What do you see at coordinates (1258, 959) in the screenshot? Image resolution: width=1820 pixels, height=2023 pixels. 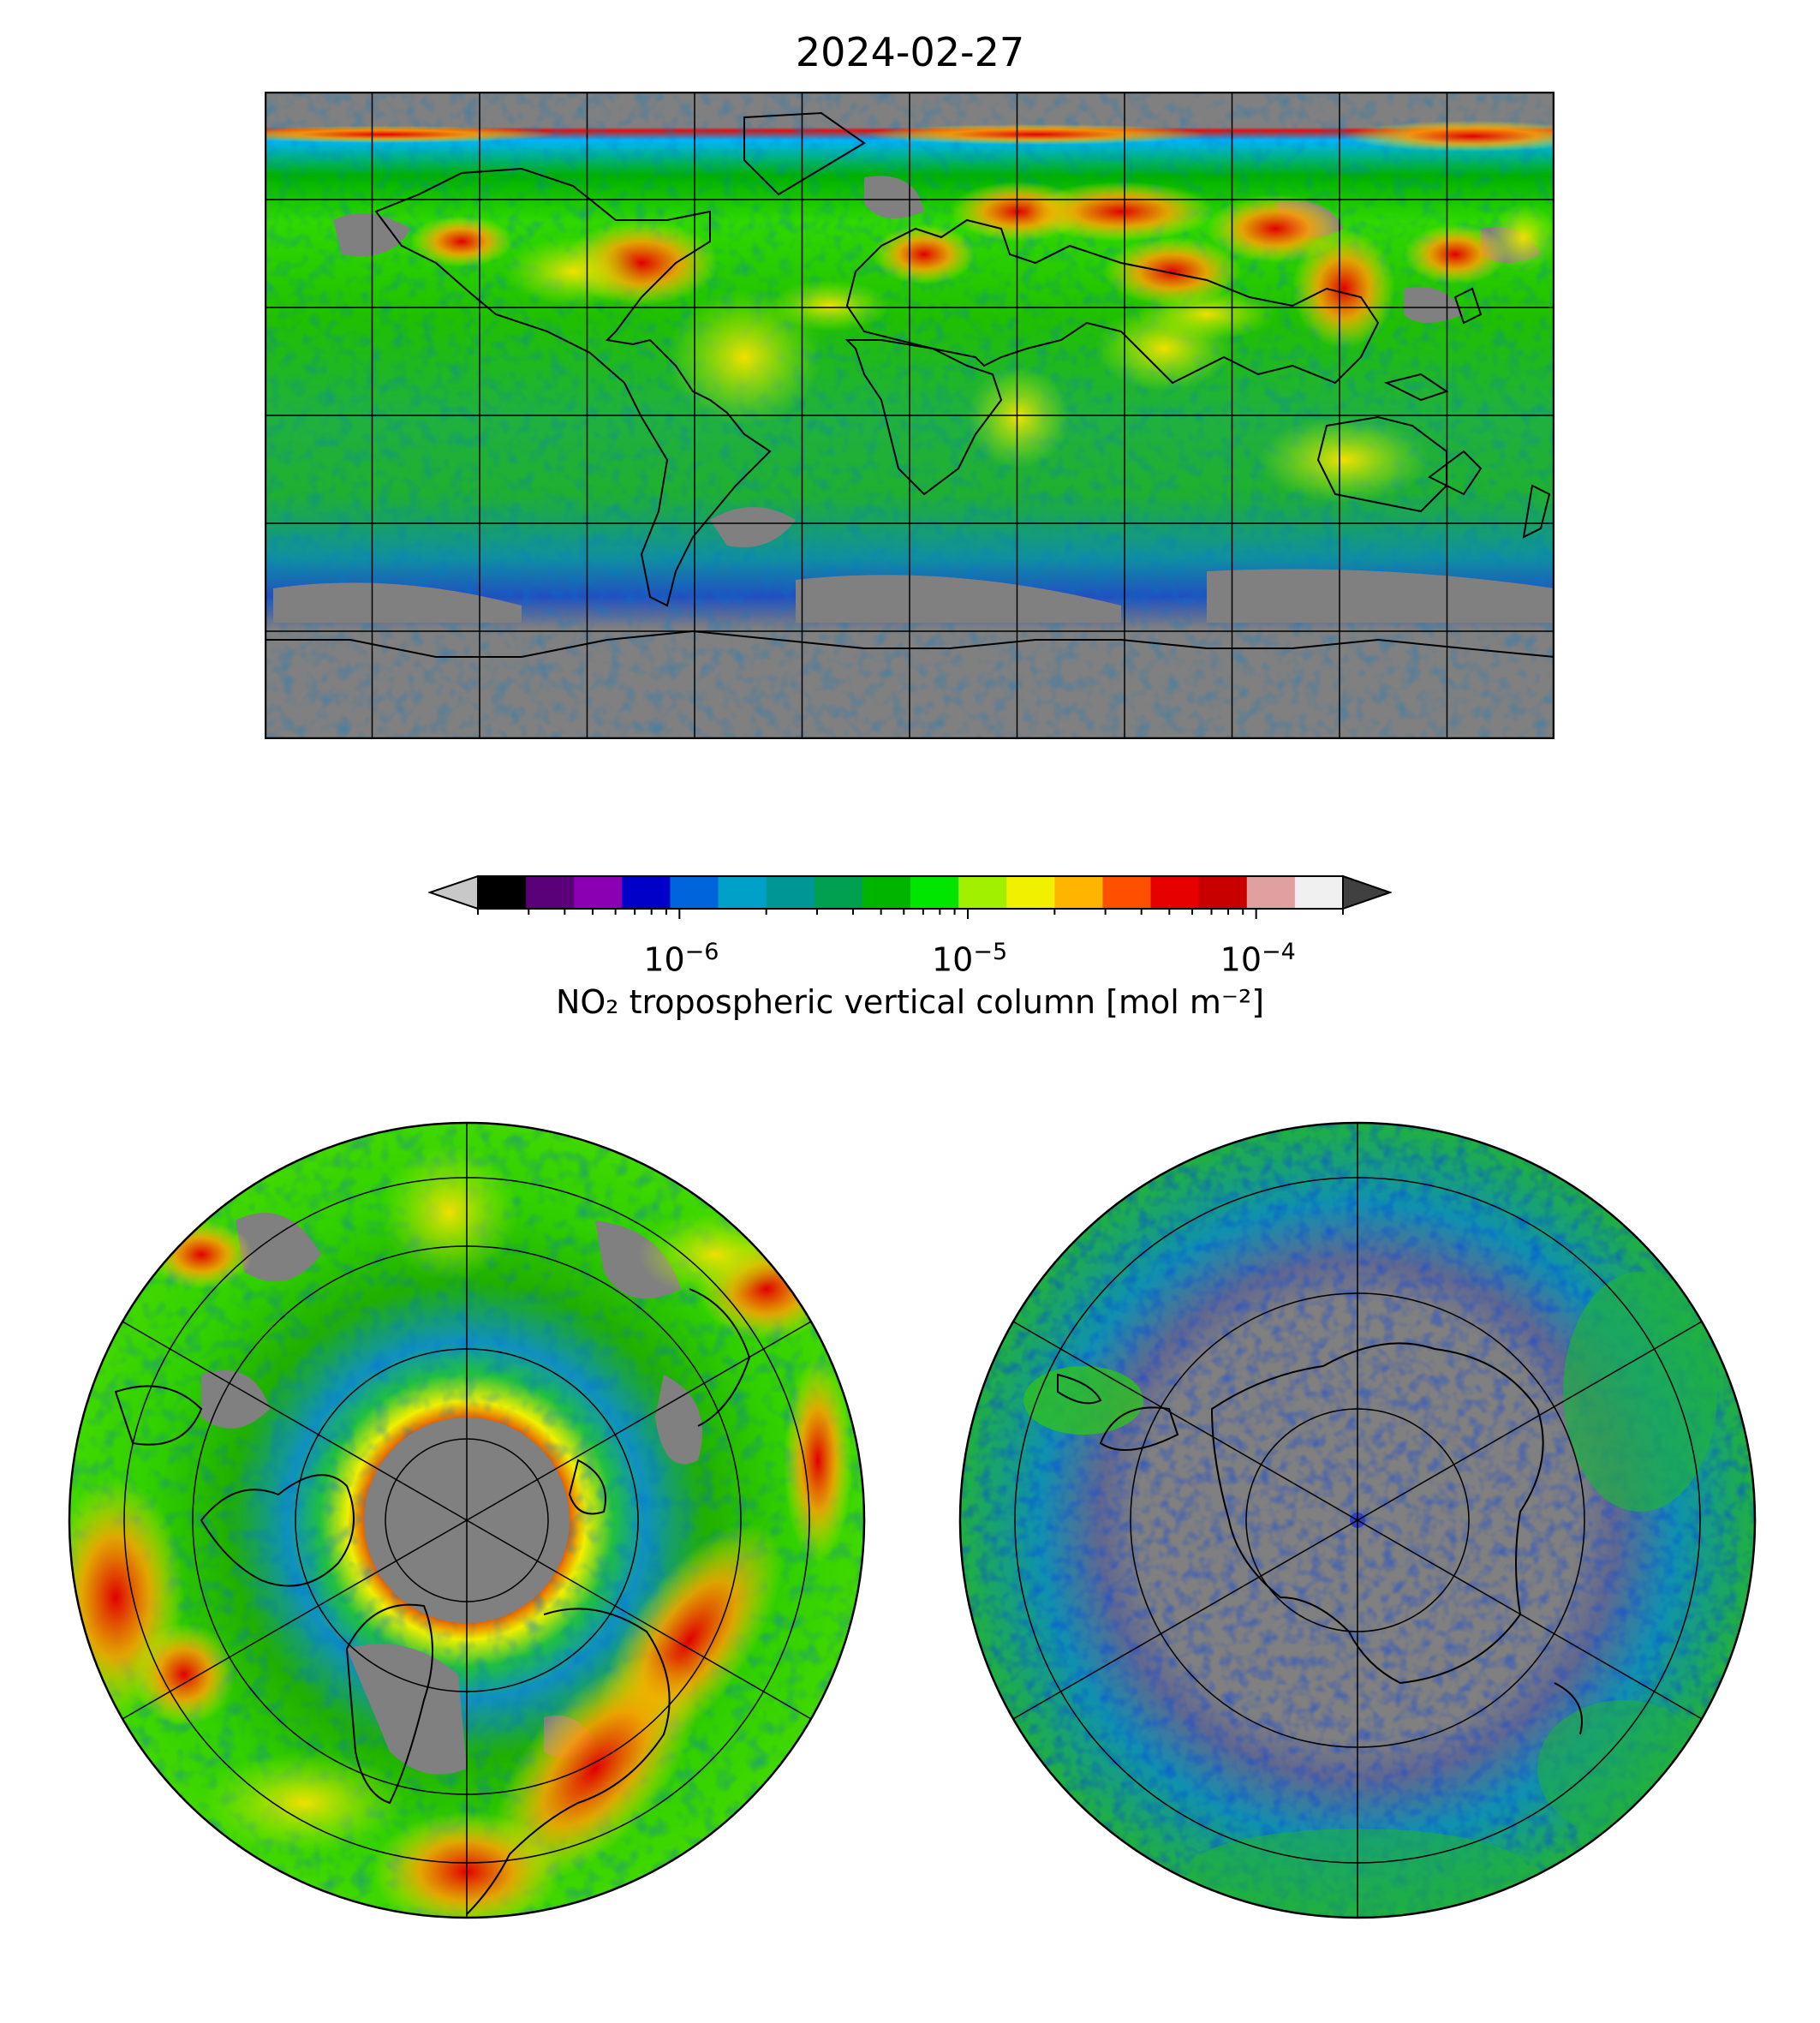 I see `colorbar-tick-label: 10⁻⁴` at bounding box center [1258, 959].